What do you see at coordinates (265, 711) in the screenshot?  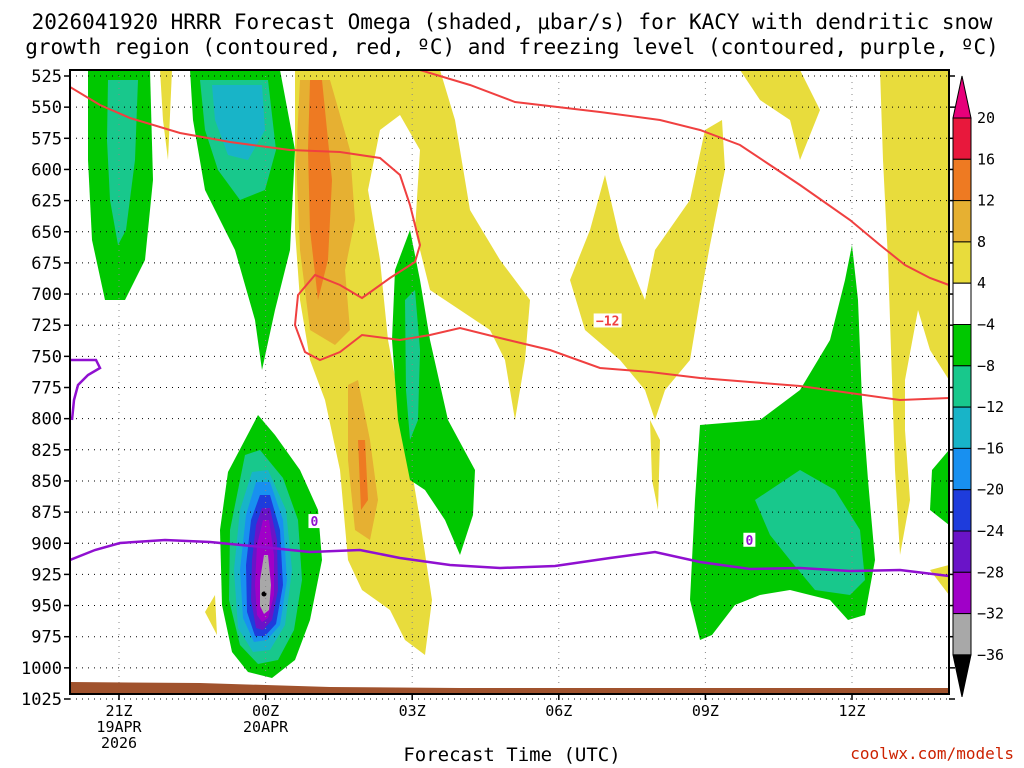 I see `x-tick-label: 00Z` at bounding box center [265, 711].